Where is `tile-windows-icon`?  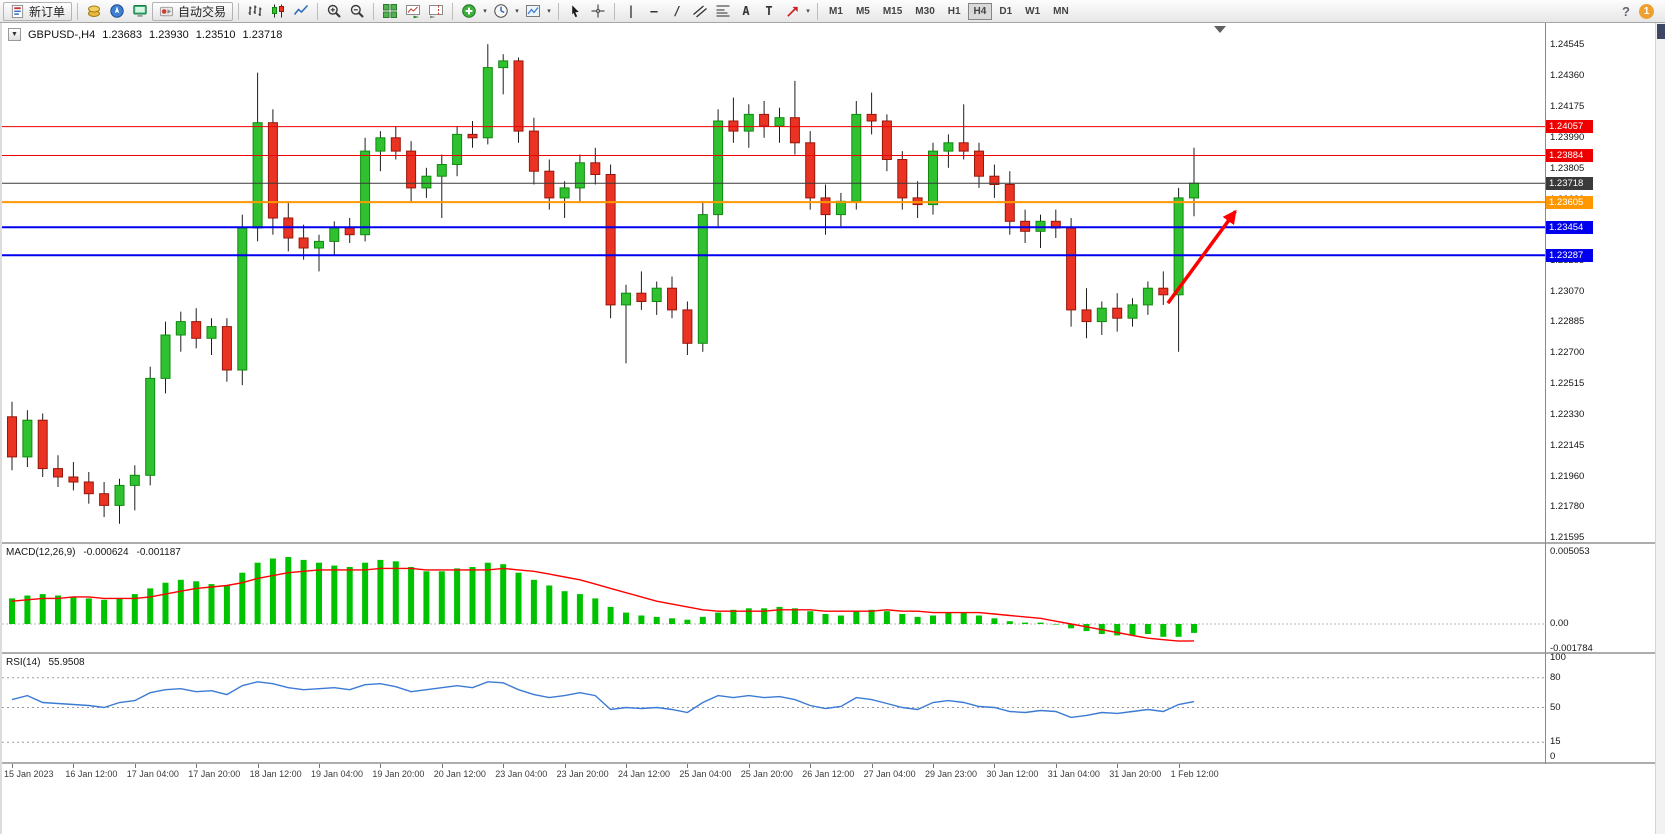
tile-windows-icon is located at coordinates (390, 11).